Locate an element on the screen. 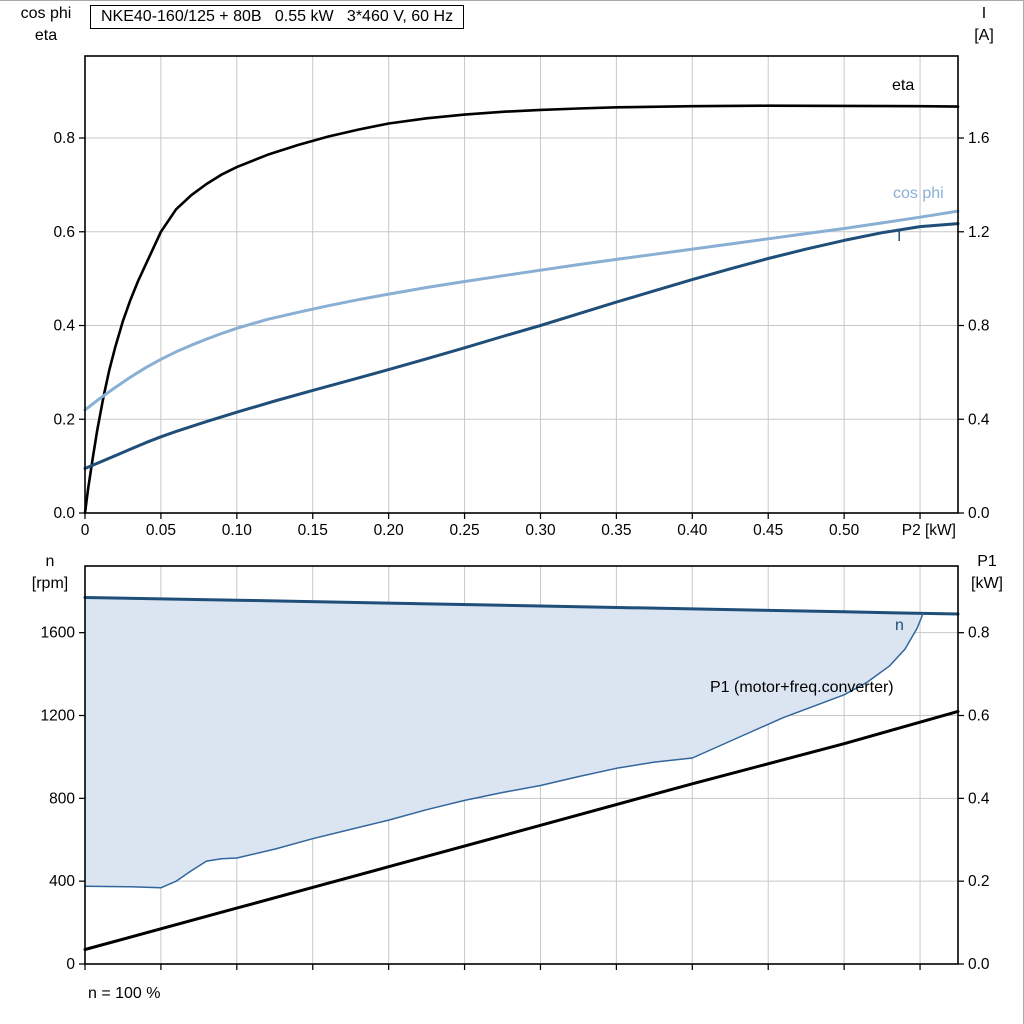 The width and height of the screenshot is (1024, 1024). x-tick-label: 0.15 is located at coordinates (313, 530).